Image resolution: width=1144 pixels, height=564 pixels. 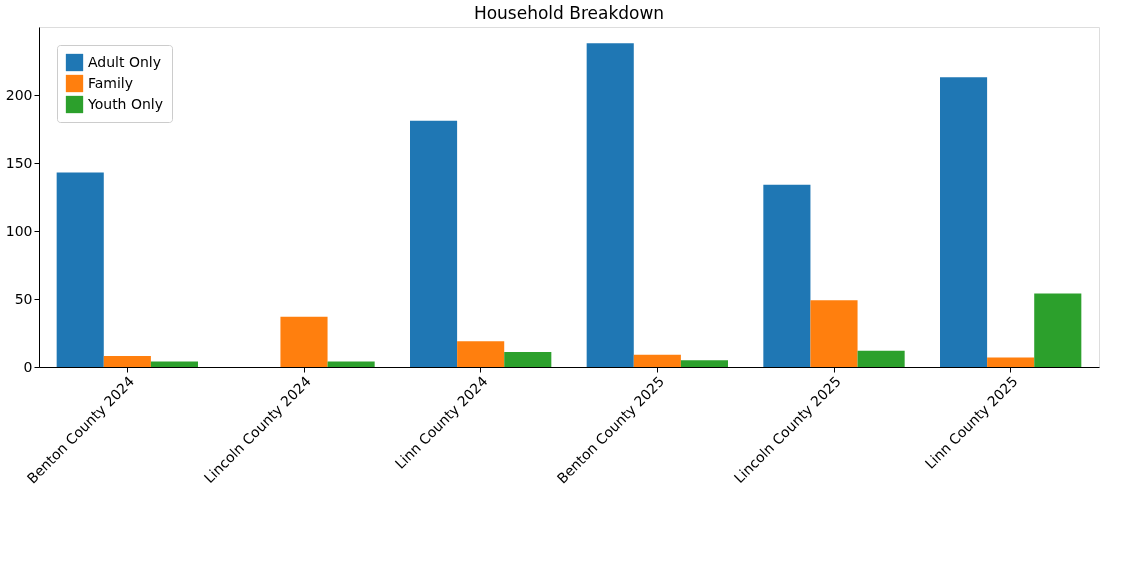 What do you see at coordinates (111, 82) in the screenshot?
I see `legend-label: Family` at bounding box center [111, 82].